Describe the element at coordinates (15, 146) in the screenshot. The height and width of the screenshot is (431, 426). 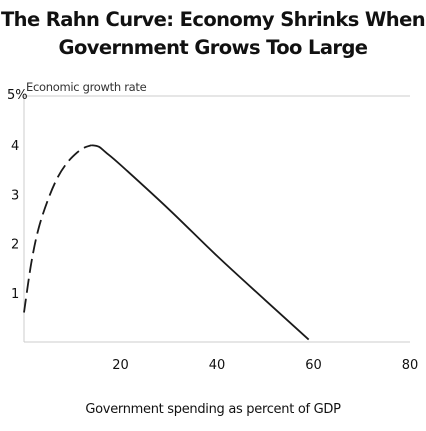
I see `y-tick-label: 4` at that location.